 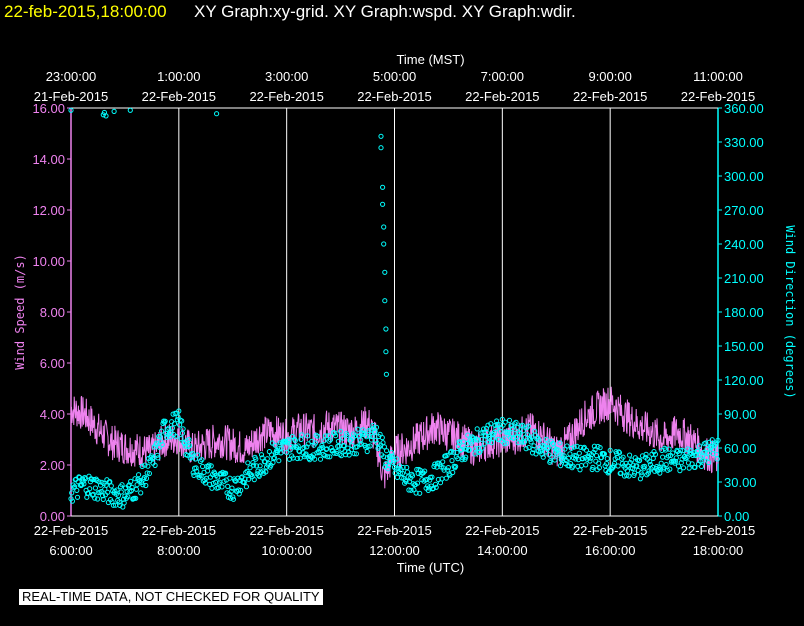 I want to click on bottom-axis-title: Time (UTC), so click(x=430, y=567).